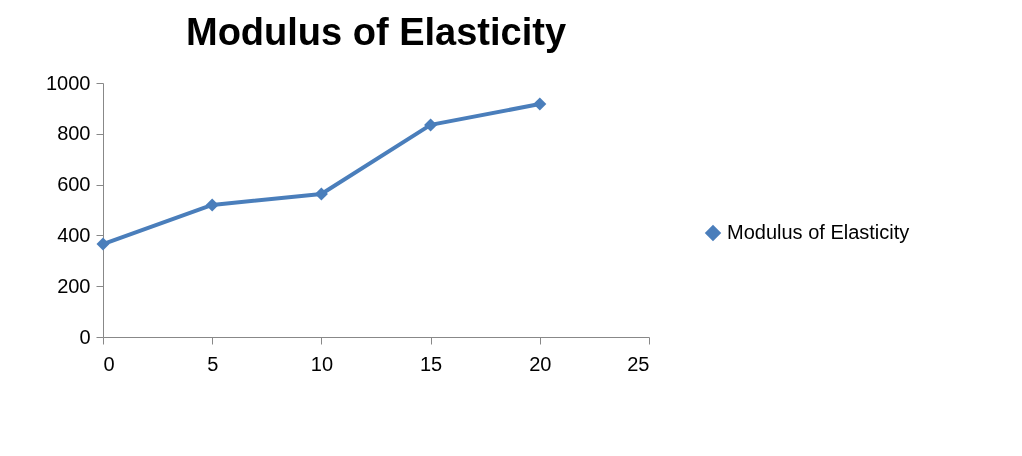 The width and height of the screenshot is (1022, 456). Describe the element at coordinates (376, 32) in the screenshot. I see `chart-title: Modulus of Elasticity` at that location.